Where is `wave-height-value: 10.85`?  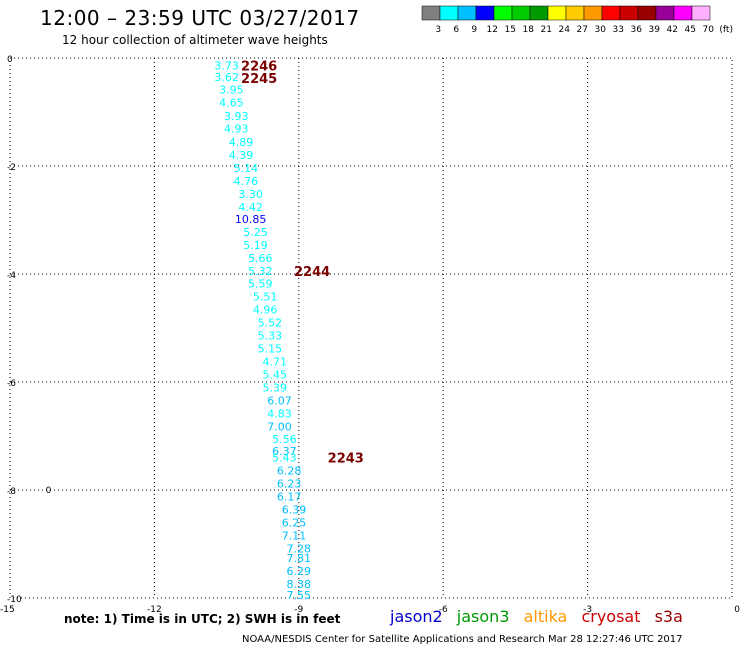
wave-height-value: 10.85 is located at coordinates (251, 219).